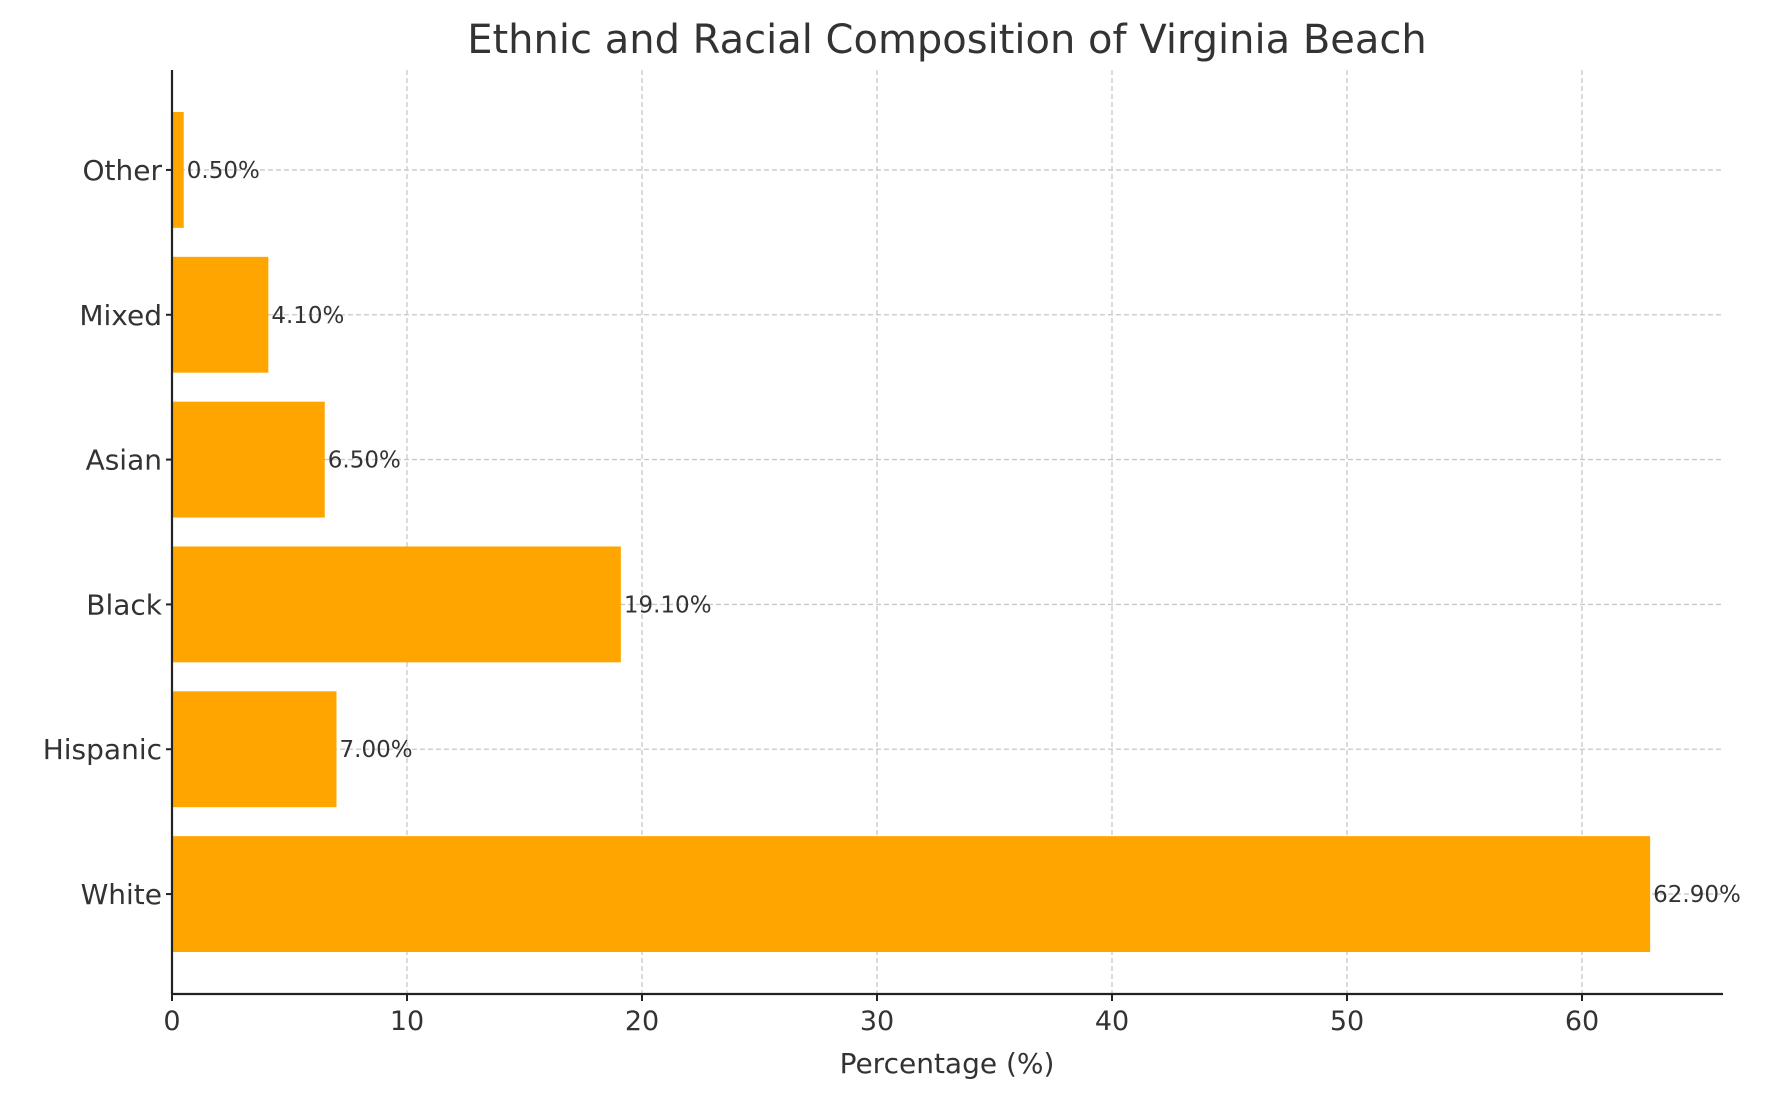 This screenshot has width=1776, height=1101. Describe the element at coordinates (1112, 1021) in the screenshot. I see `x-tick-label: 40` at that location.